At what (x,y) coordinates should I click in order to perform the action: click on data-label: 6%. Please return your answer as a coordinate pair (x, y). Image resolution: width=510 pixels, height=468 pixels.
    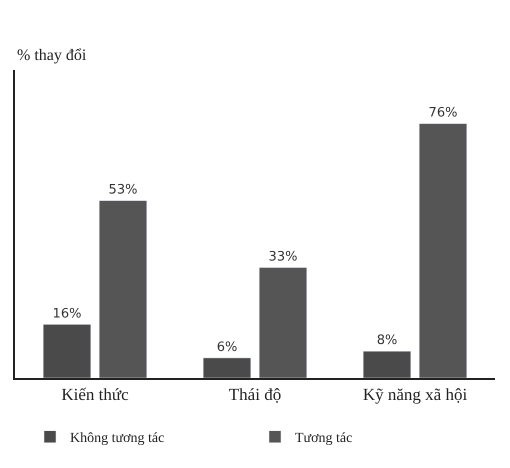
    Looking at the image, I should click on (227, 347).